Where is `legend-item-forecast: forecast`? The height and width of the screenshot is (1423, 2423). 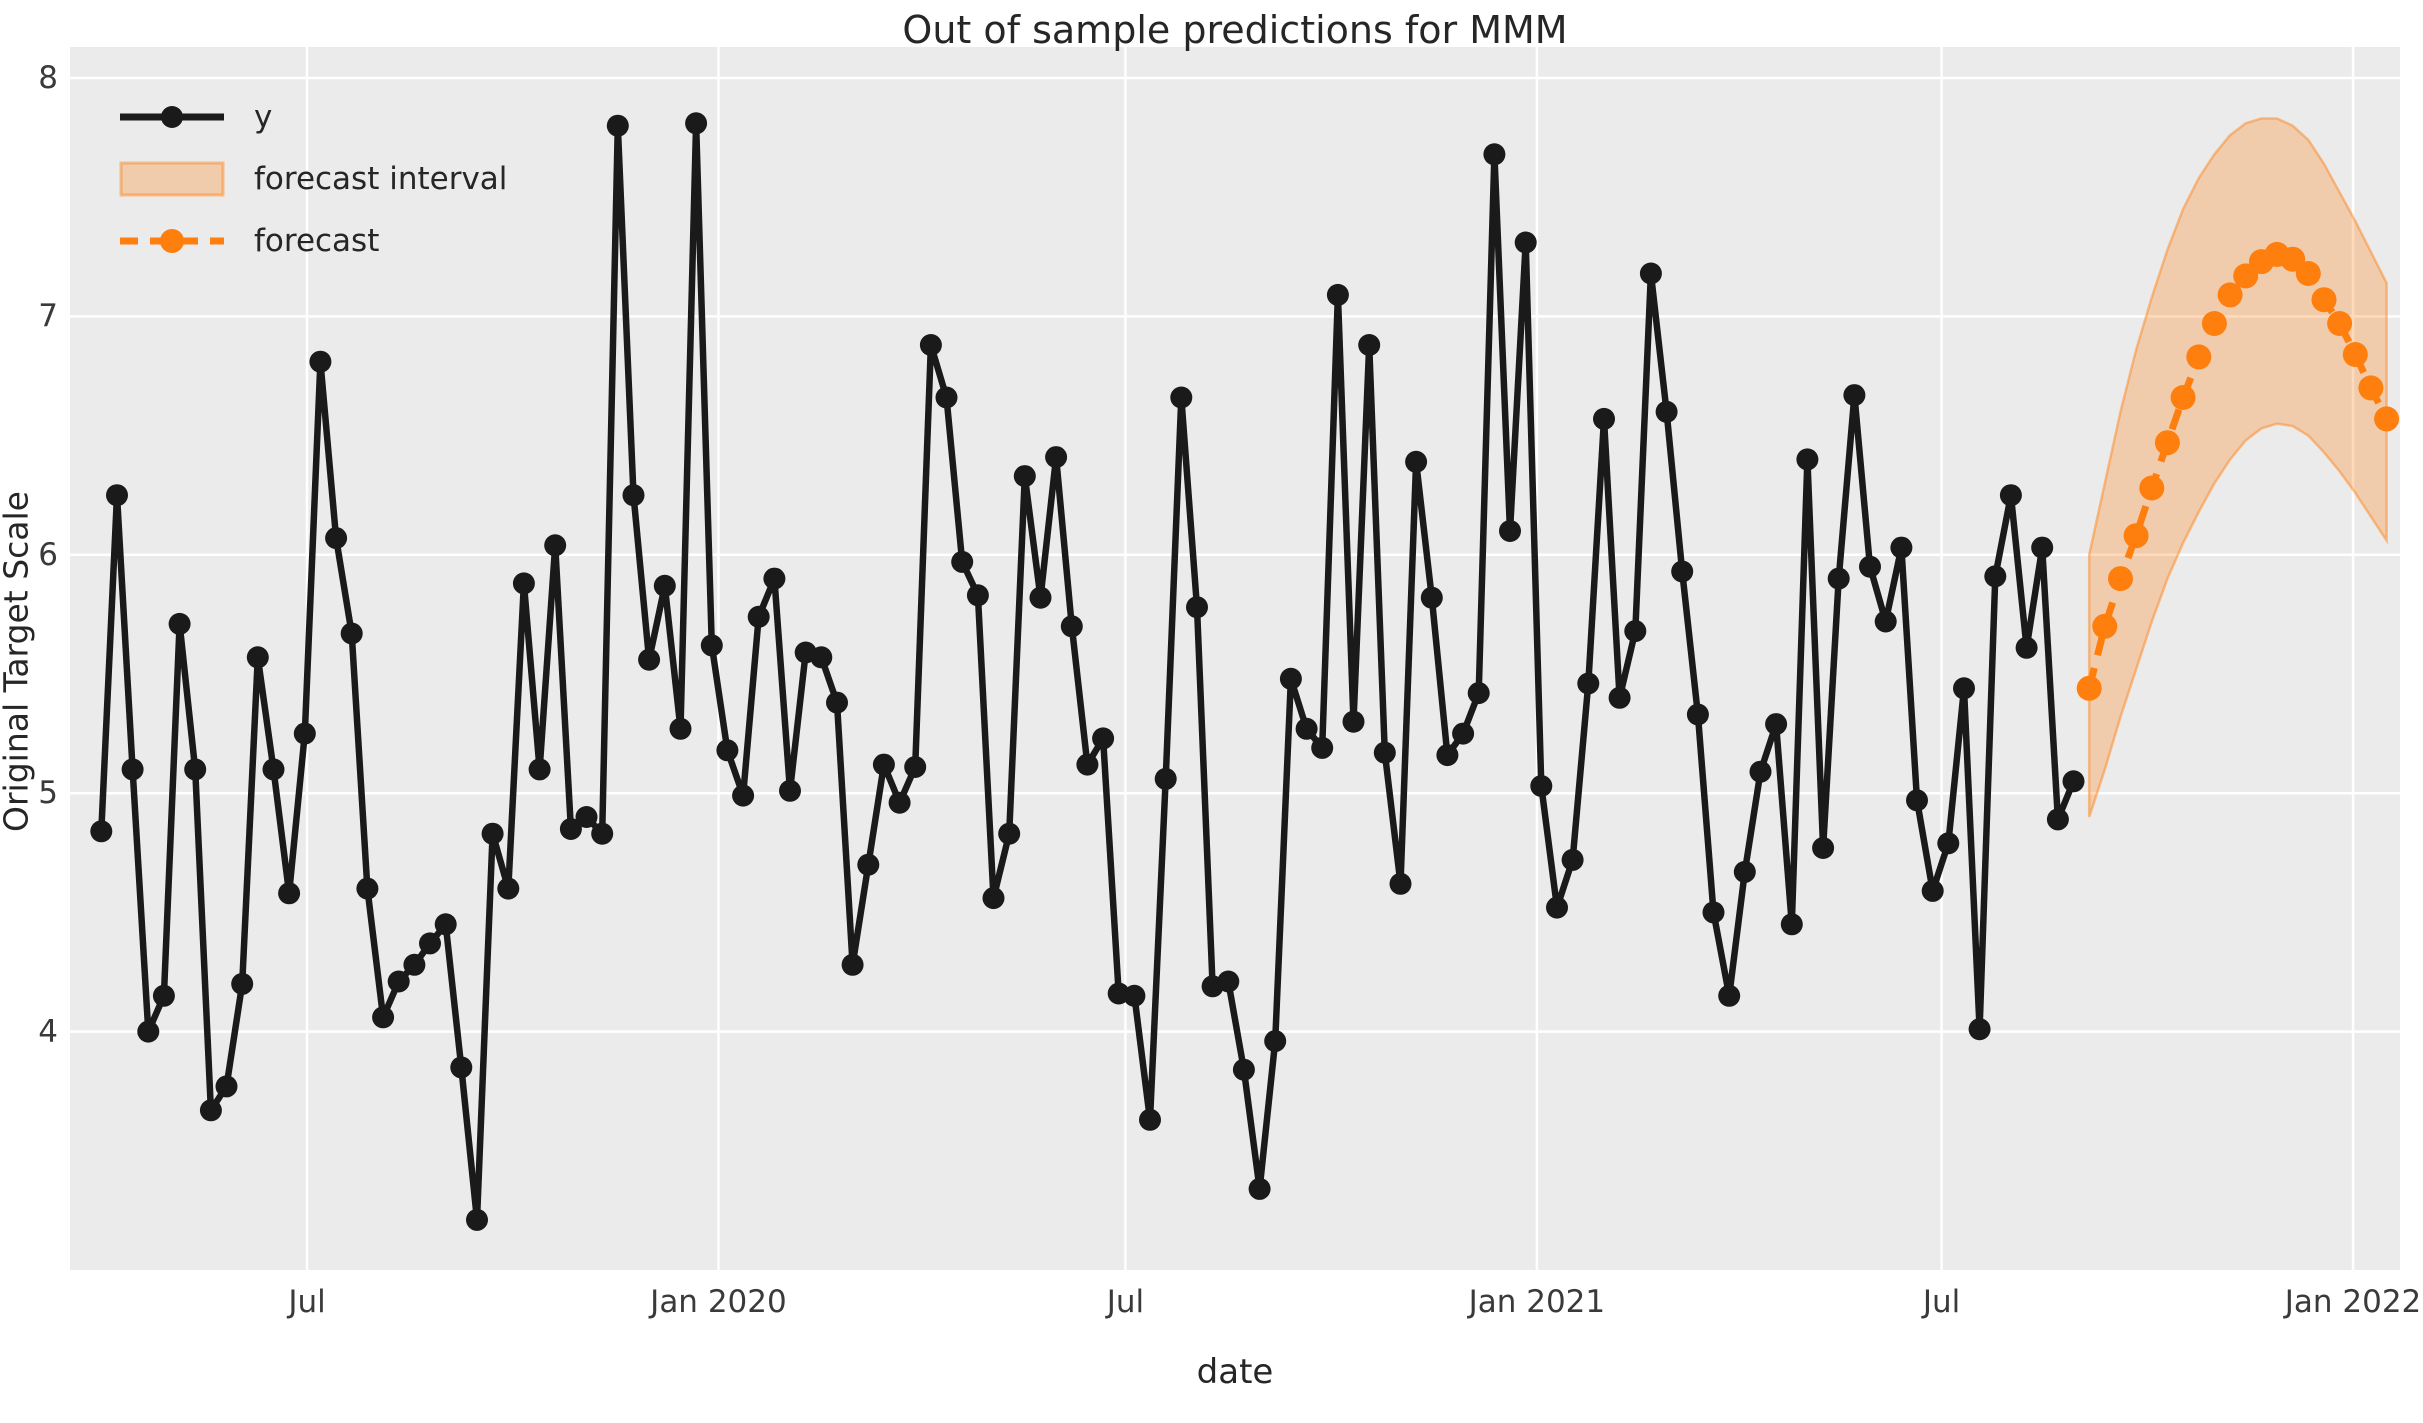 legend-item-forecast: forecast is located at coordinates (312, 241).